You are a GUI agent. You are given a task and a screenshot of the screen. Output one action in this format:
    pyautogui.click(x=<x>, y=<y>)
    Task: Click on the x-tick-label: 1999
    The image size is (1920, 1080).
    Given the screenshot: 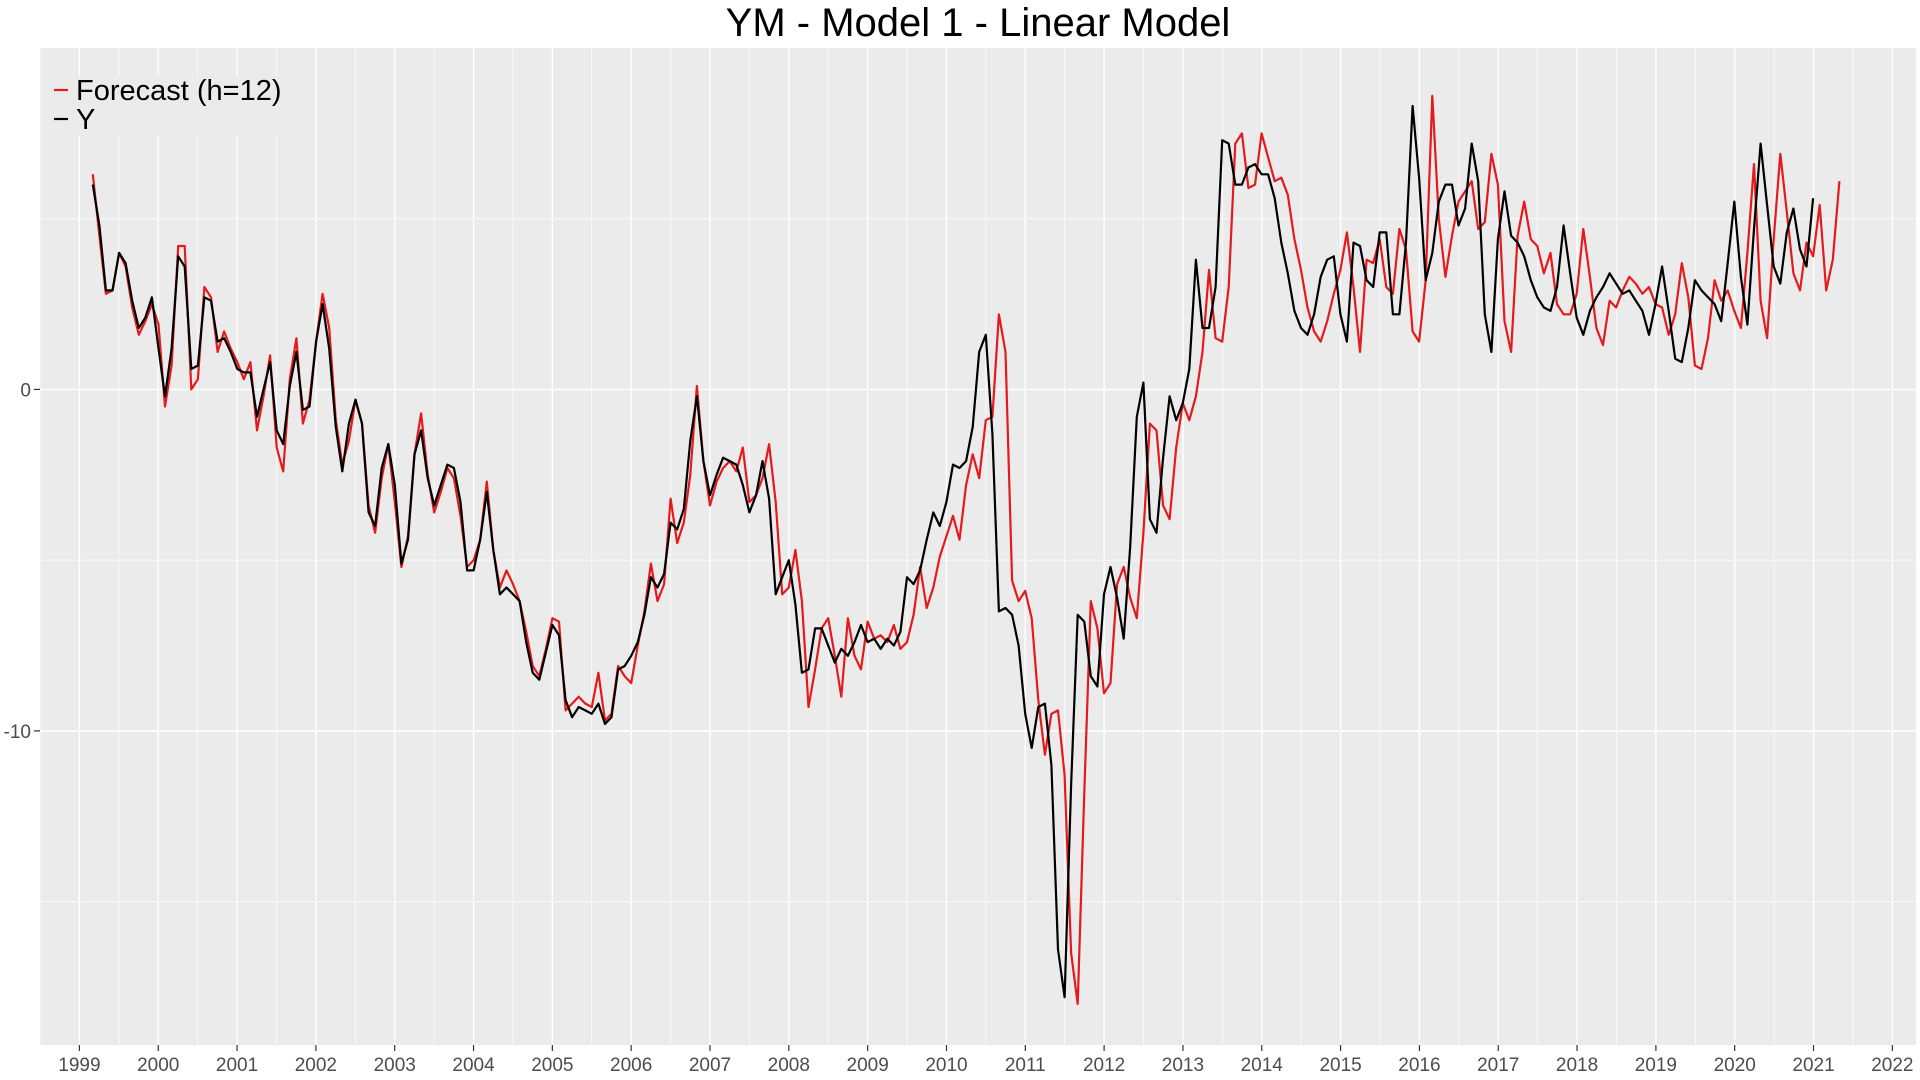 What is the action you would take?
    pyautogui.click(x=79, y=1065)
    